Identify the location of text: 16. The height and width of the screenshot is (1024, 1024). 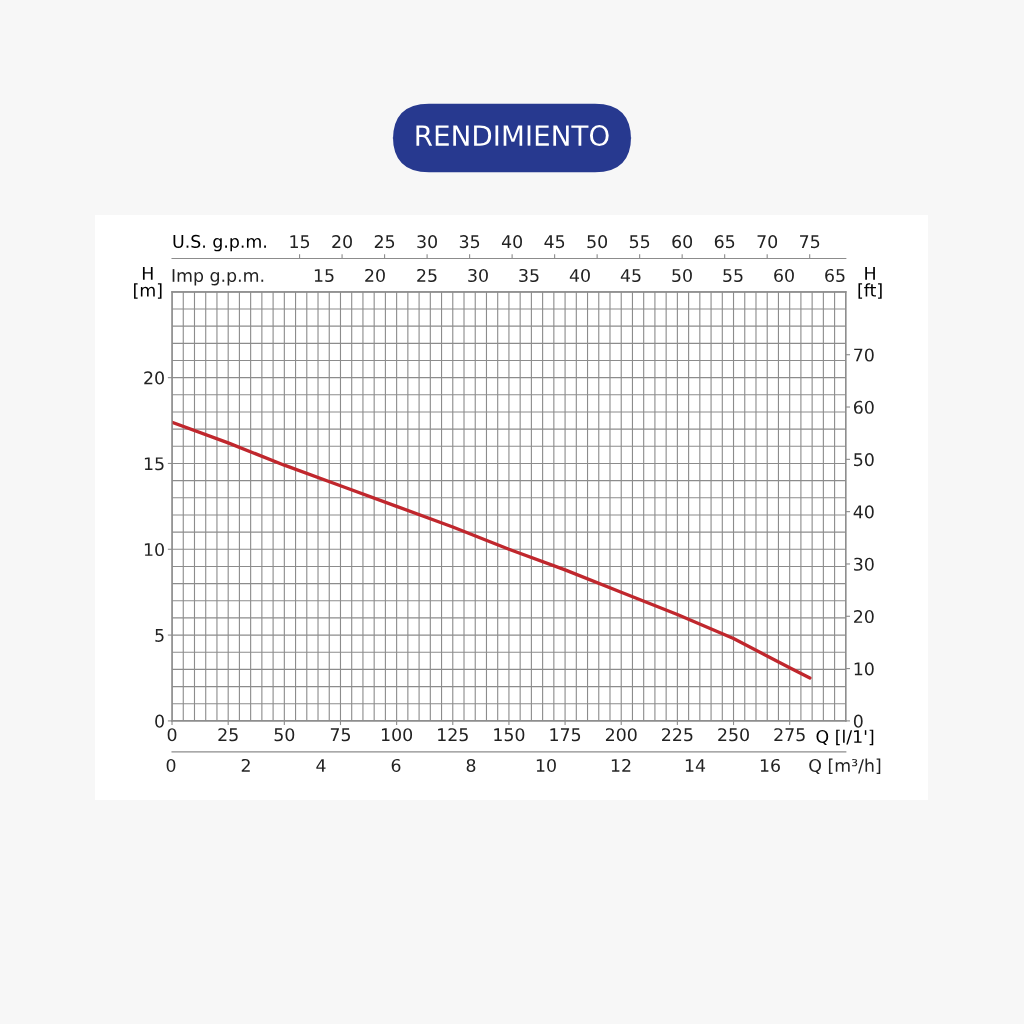
(770, 765).